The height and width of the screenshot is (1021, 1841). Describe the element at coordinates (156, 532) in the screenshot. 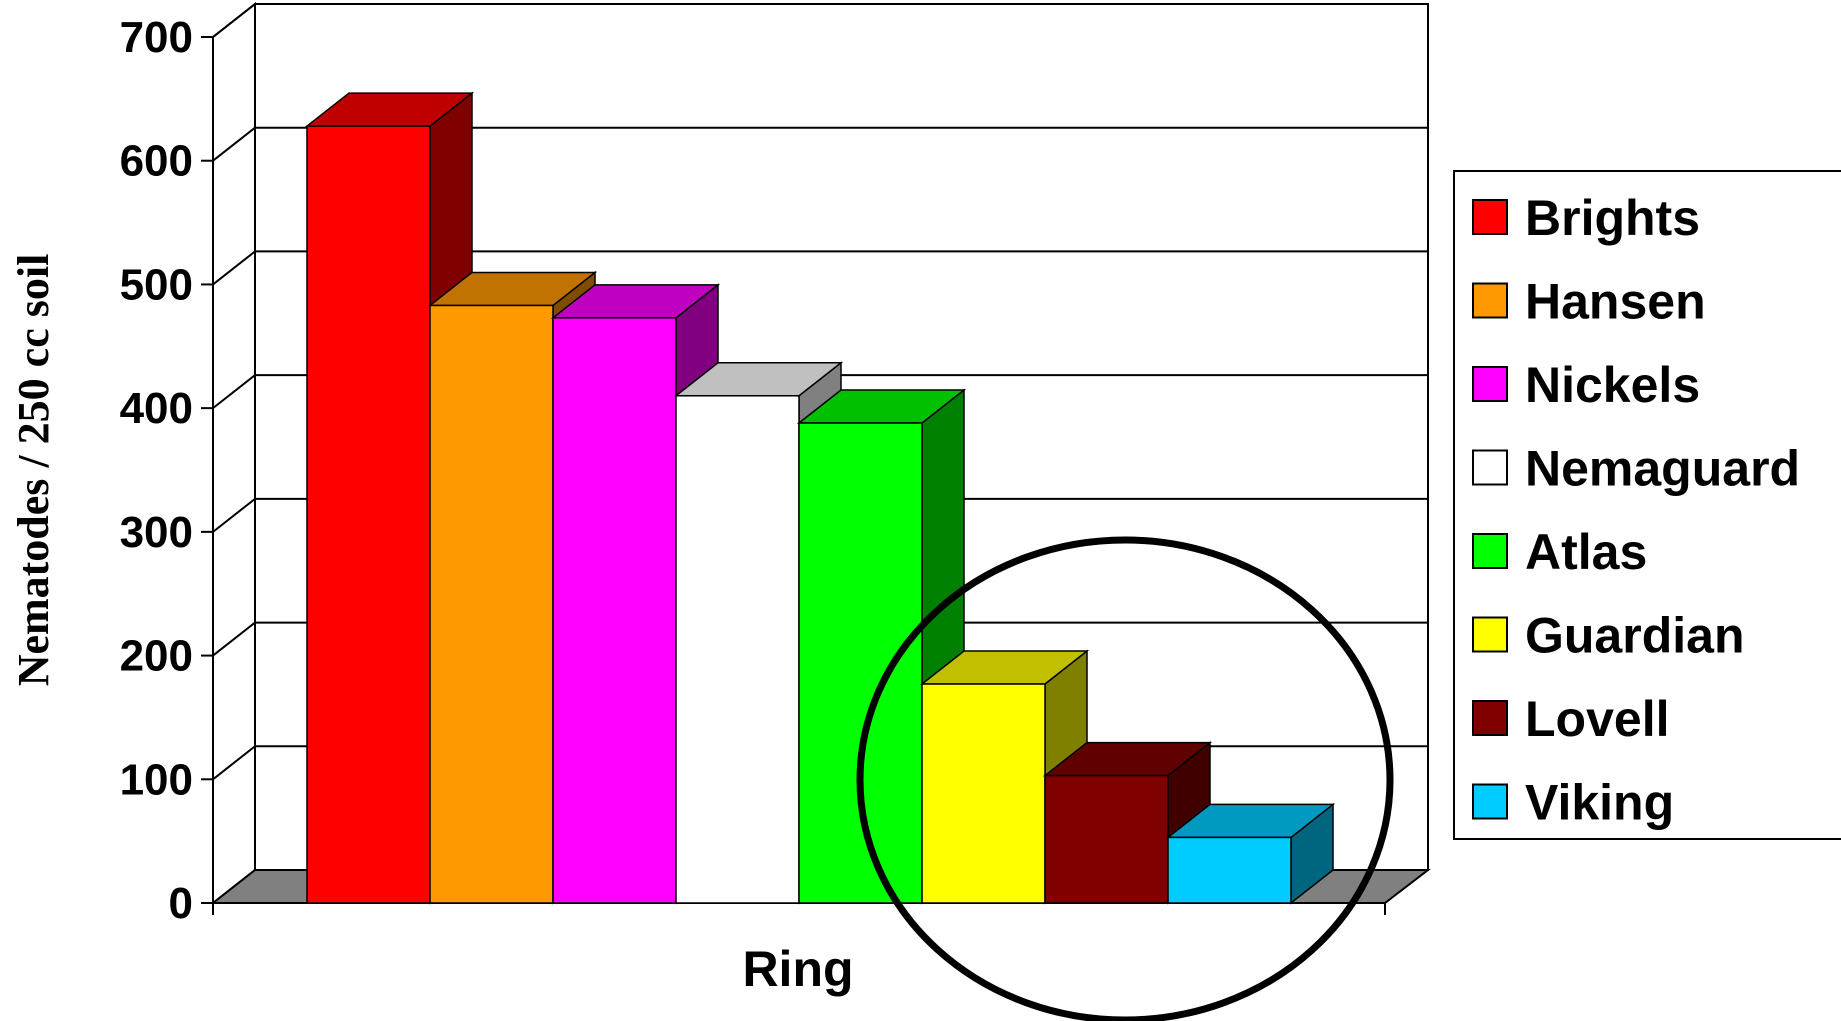

I see `y-tick-label: 300` at that location.